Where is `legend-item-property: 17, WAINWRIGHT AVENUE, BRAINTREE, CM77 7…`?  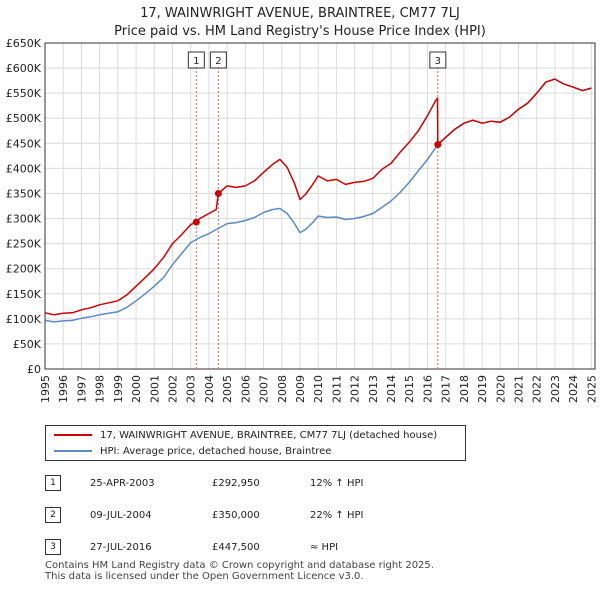
legend-item-property: 17, WAINWRIGHT AVENUE, BRAINTREE, CM77 7… is located at coordinates (245, 436).